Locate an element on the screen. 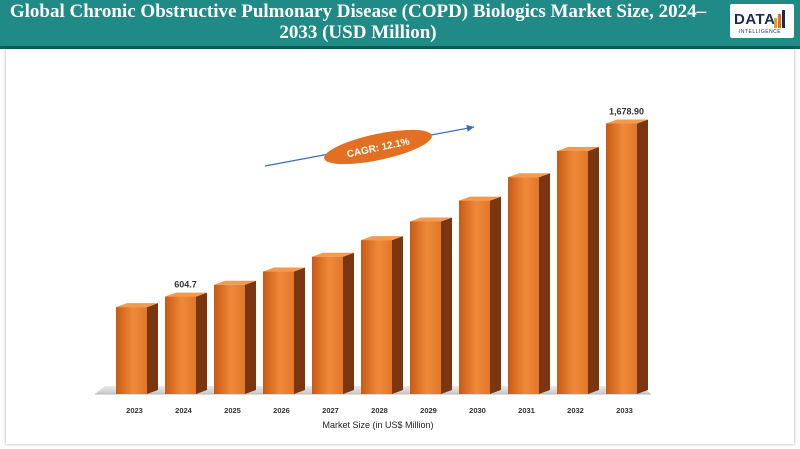  logo-bars-icon is located at coordinates (779, 19).